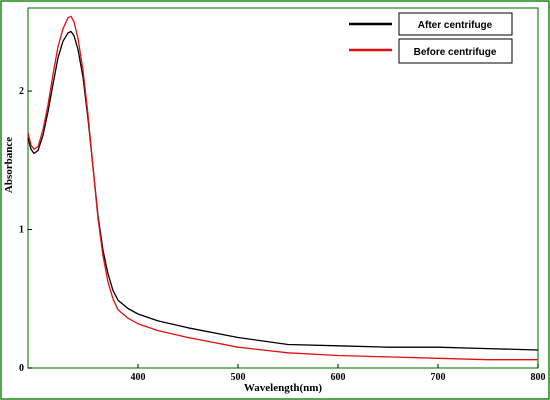  I want to click on legend-box-before, so click(455, 51).